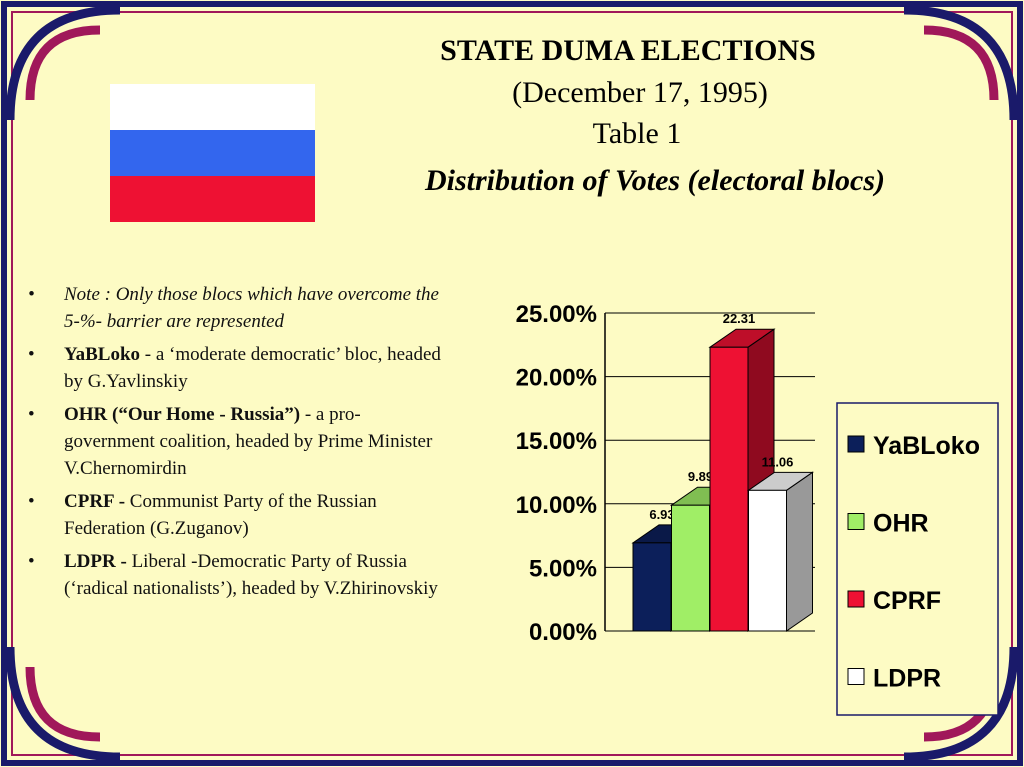 The width and height of the screenshot is (1024, 767). I want to click on y-tick-label: 0.00%, so click(563, 632).